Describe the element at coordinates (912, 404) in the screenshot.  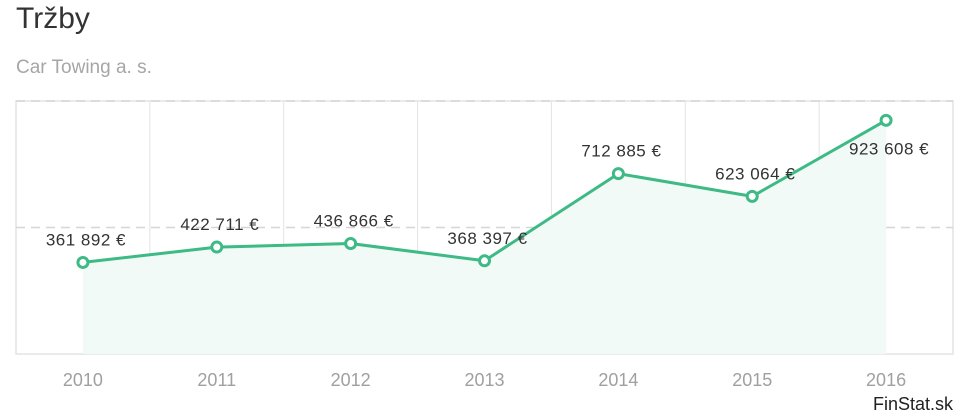
I see `credit-link: FinStat.sk` at that location.